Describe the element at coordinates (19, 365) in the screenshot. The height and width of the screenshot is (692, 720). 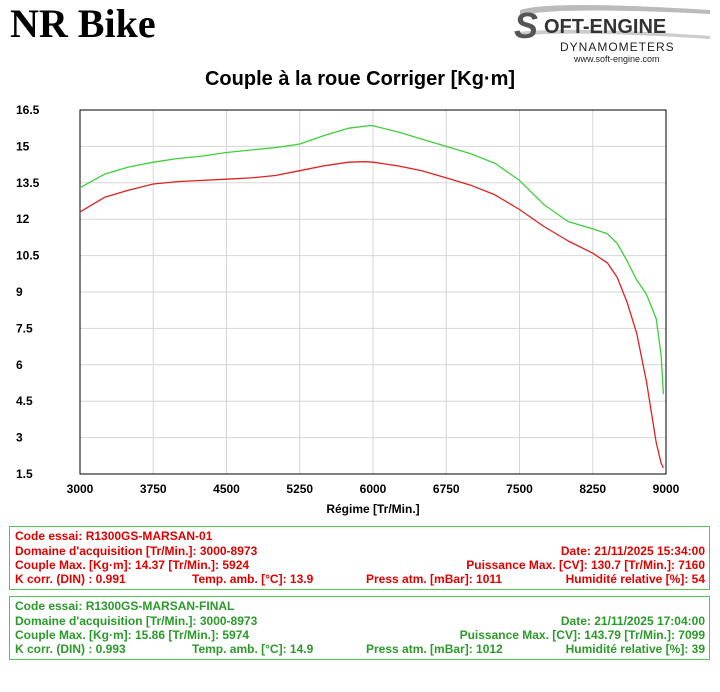
I see `y-tick-label: 6` at that location.